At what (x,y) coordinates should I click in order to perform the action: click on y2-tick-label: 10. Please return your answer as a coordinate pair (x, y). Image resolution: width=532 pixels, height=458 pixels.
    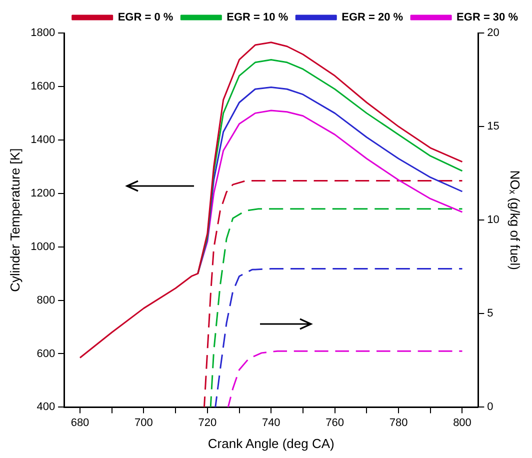
    Looking at the image, I should click on (493, 220).